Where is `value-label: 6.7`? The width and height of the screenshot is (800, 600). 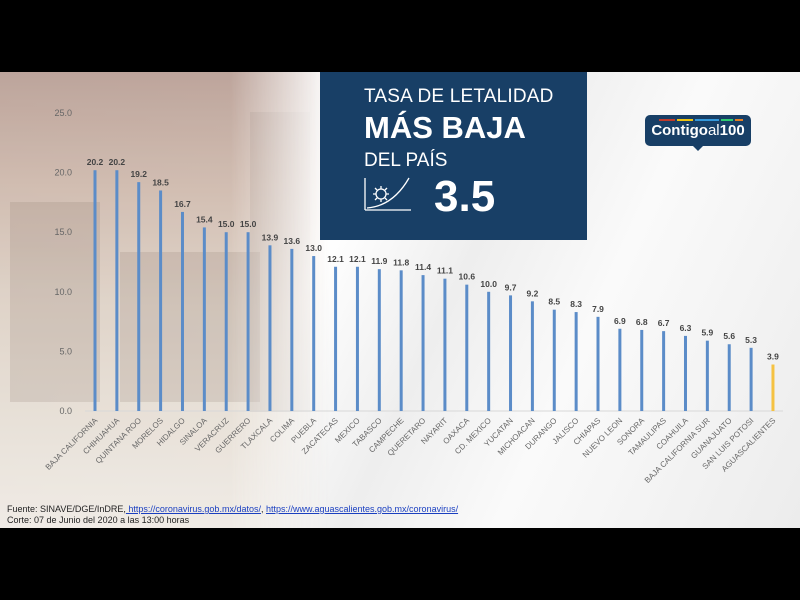 value-label: 6.7 is located at coordinates (664, 323).